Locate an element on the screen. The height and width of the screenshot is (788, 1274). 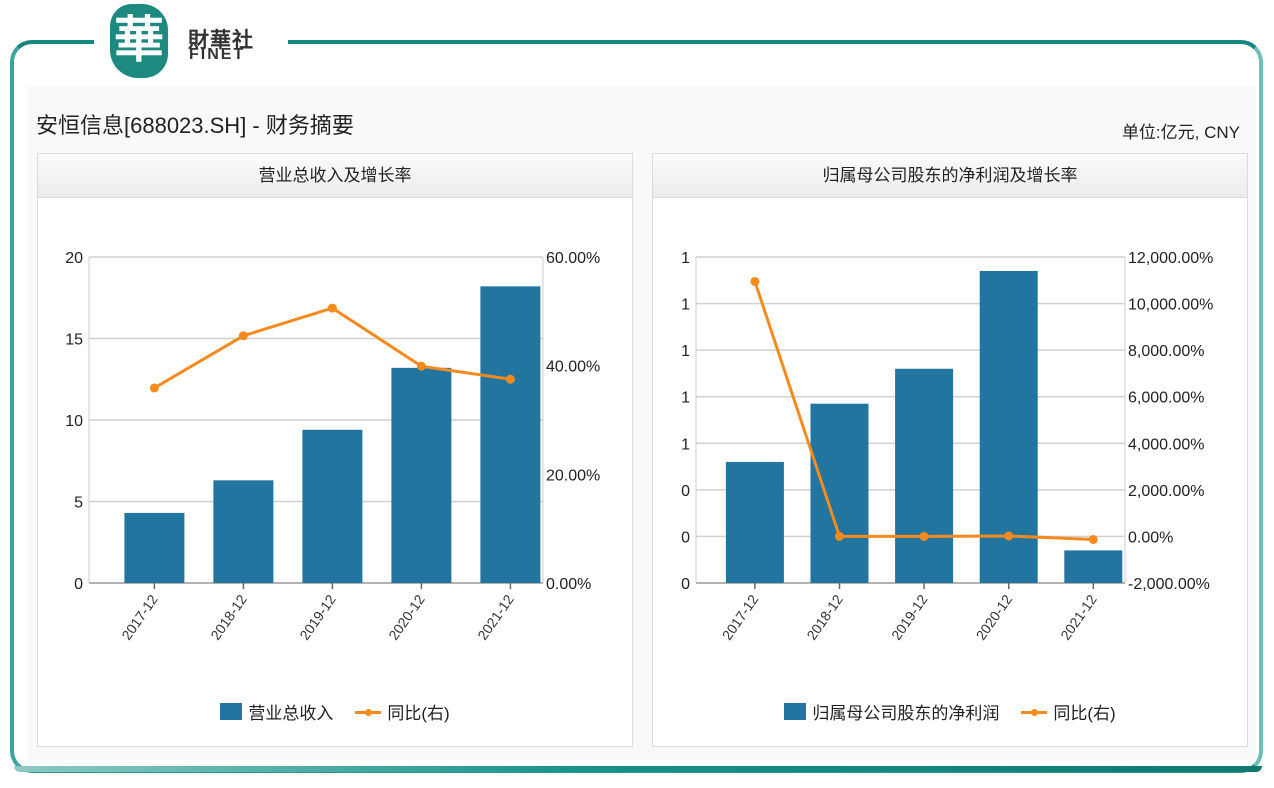
chart-legend: 归属母公司股东的净利润 同比(右) is located at coordinates (950, 711).